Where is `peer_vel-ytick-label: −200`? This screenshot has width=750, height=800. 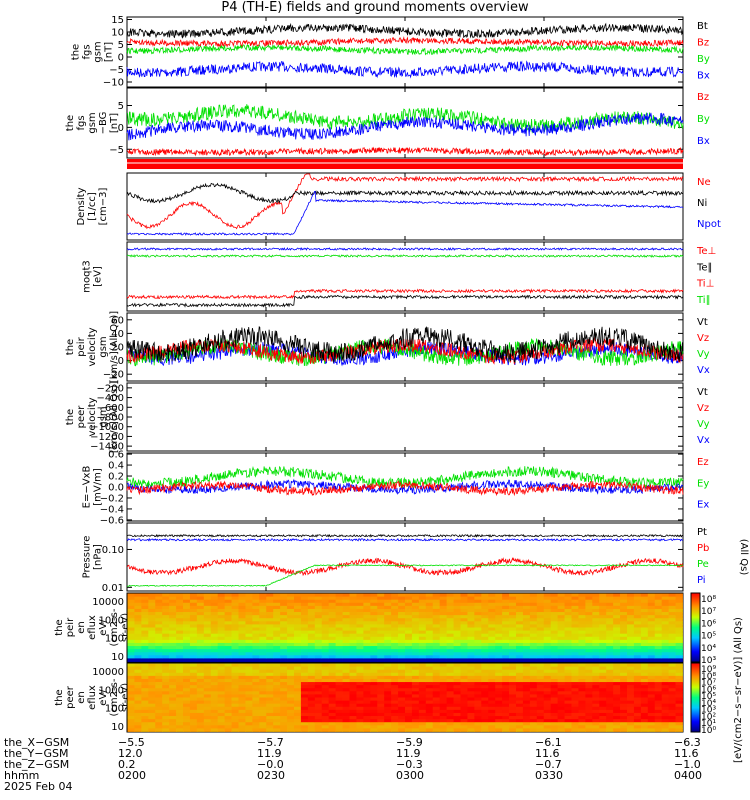 peer_vel-ytick-label: −200 is located at coordinates (110, 388).